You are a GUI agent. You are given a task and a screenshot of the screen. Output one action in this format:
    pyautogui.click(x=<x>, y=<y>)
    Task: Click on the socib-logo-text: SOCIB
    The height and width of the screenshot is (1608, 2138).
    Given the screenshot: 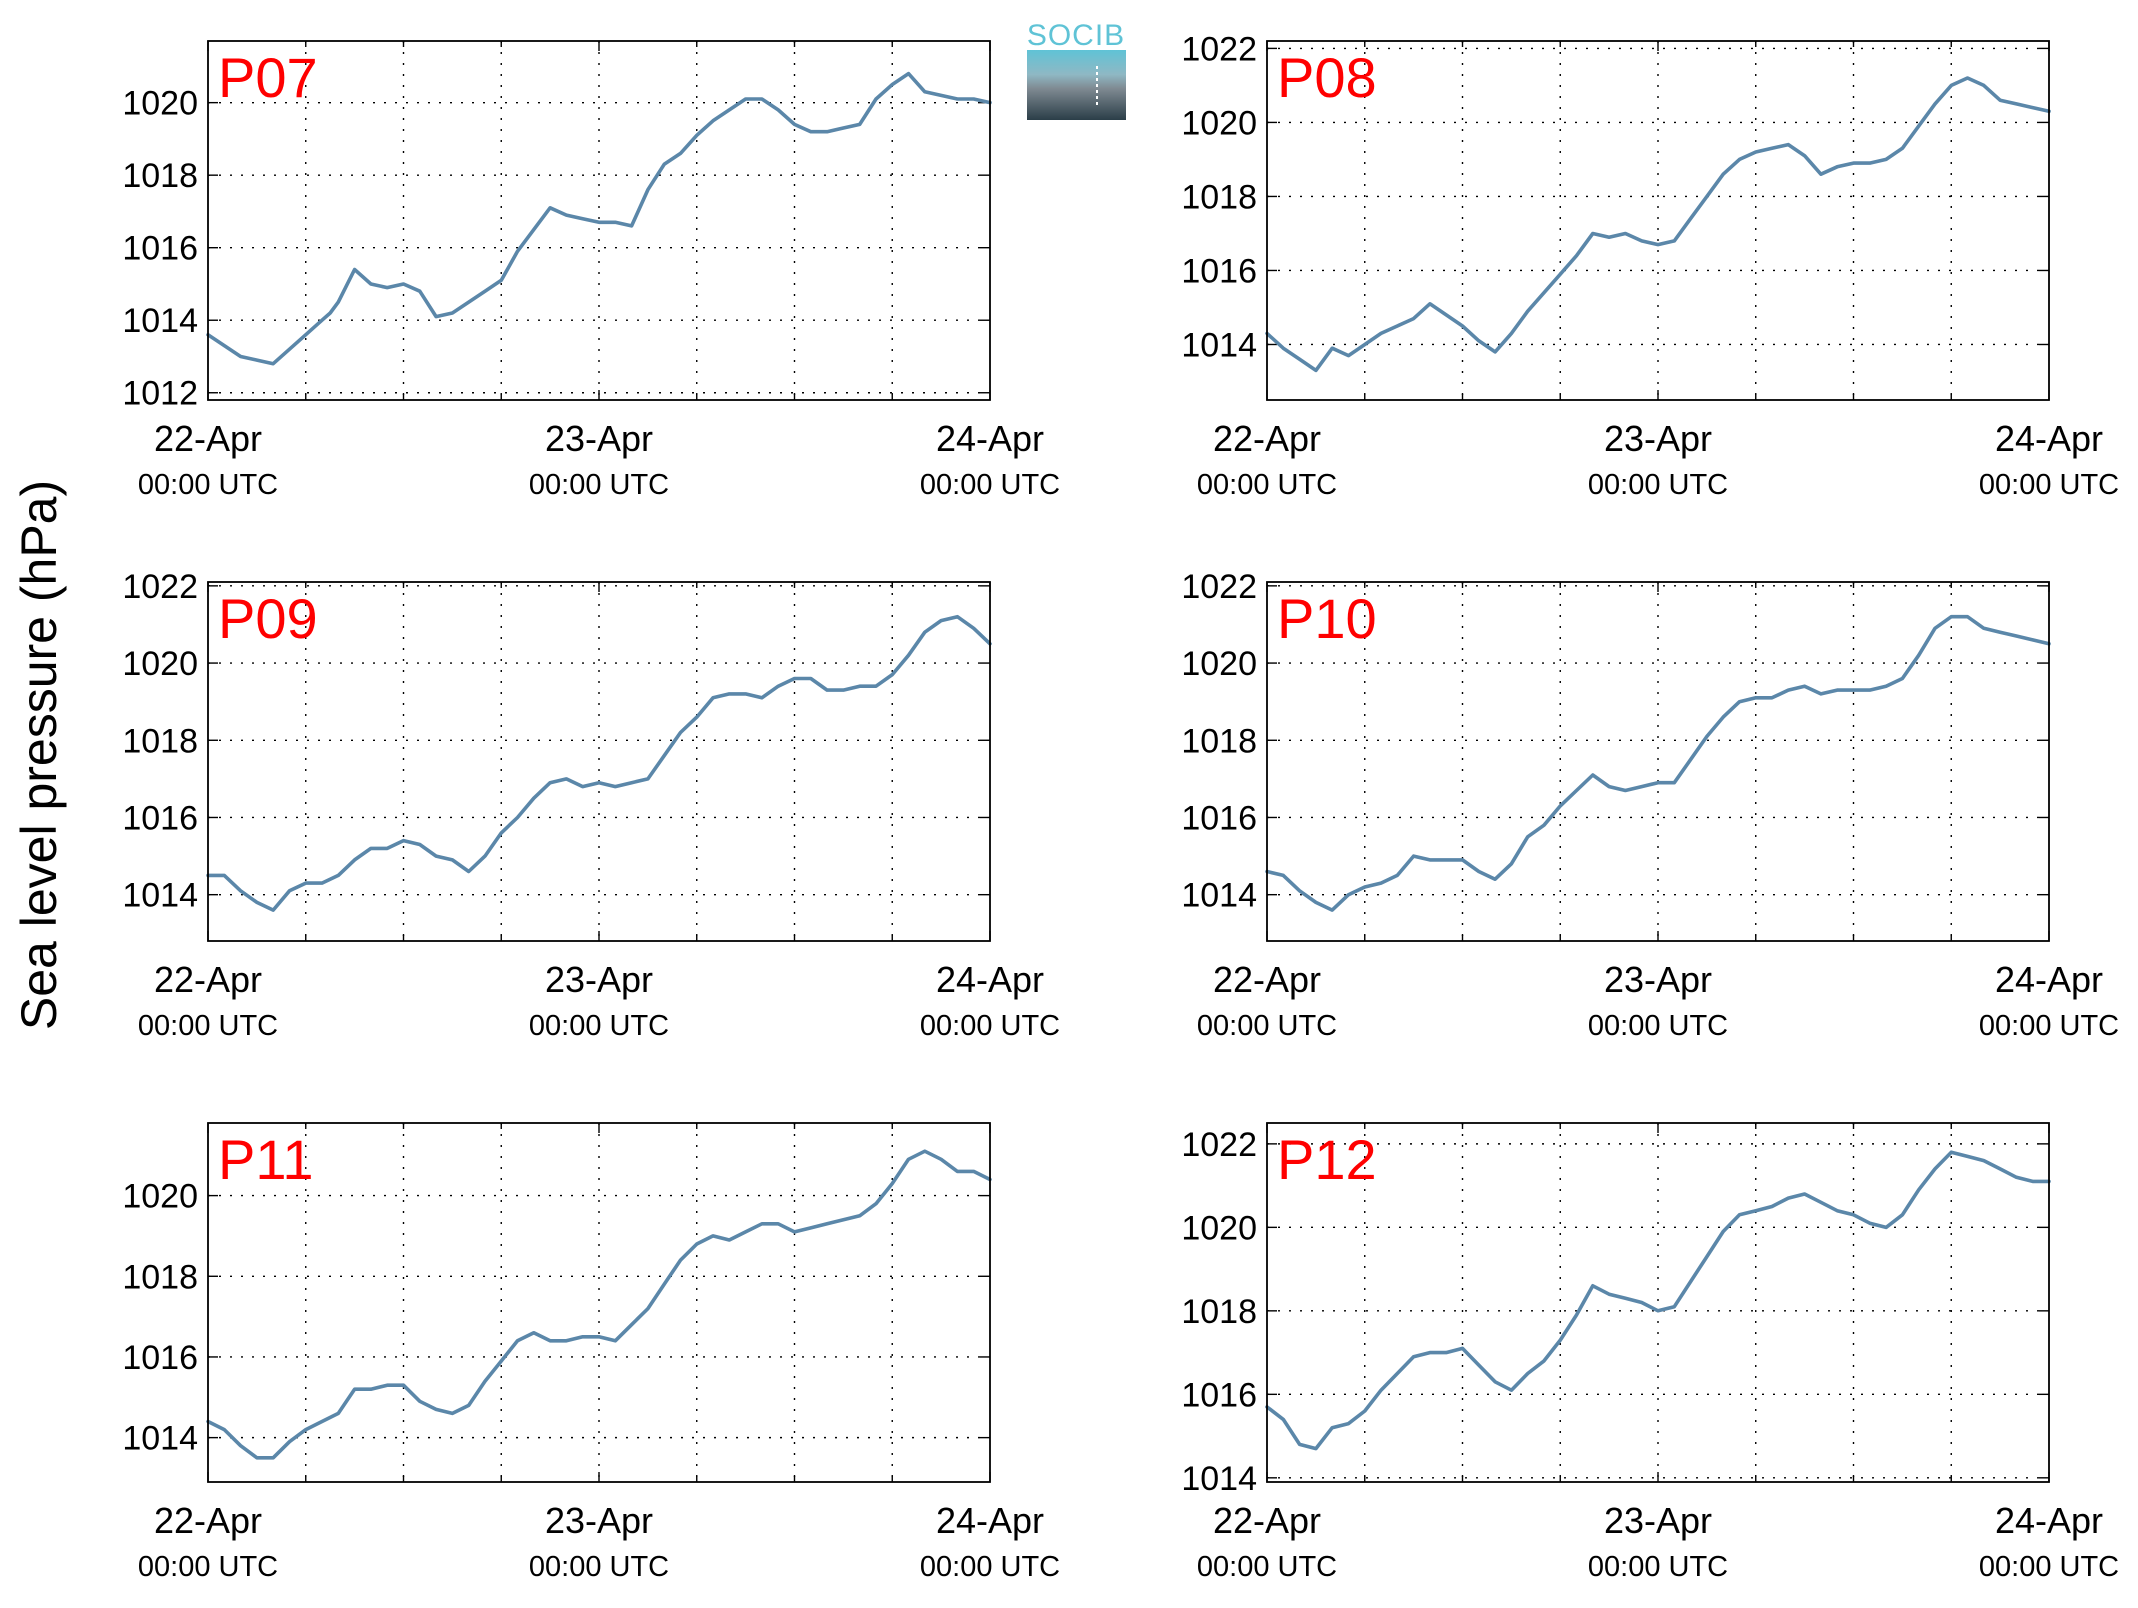 What is the action you would take?
    pyautogui.click(x=1076, y=35)
    